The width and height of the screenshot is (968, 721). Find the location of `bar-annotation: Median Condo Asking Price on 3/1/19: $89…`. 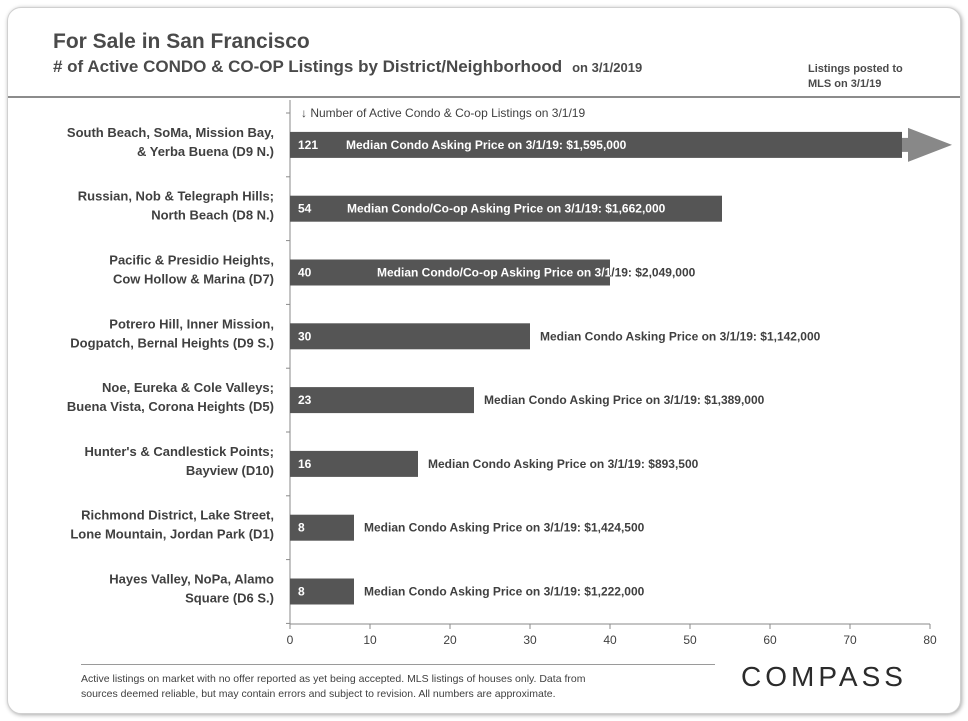

bar-annotation: Median Condo Asking Price on 3/1/19: $89… is located at coordinates (563, 464).